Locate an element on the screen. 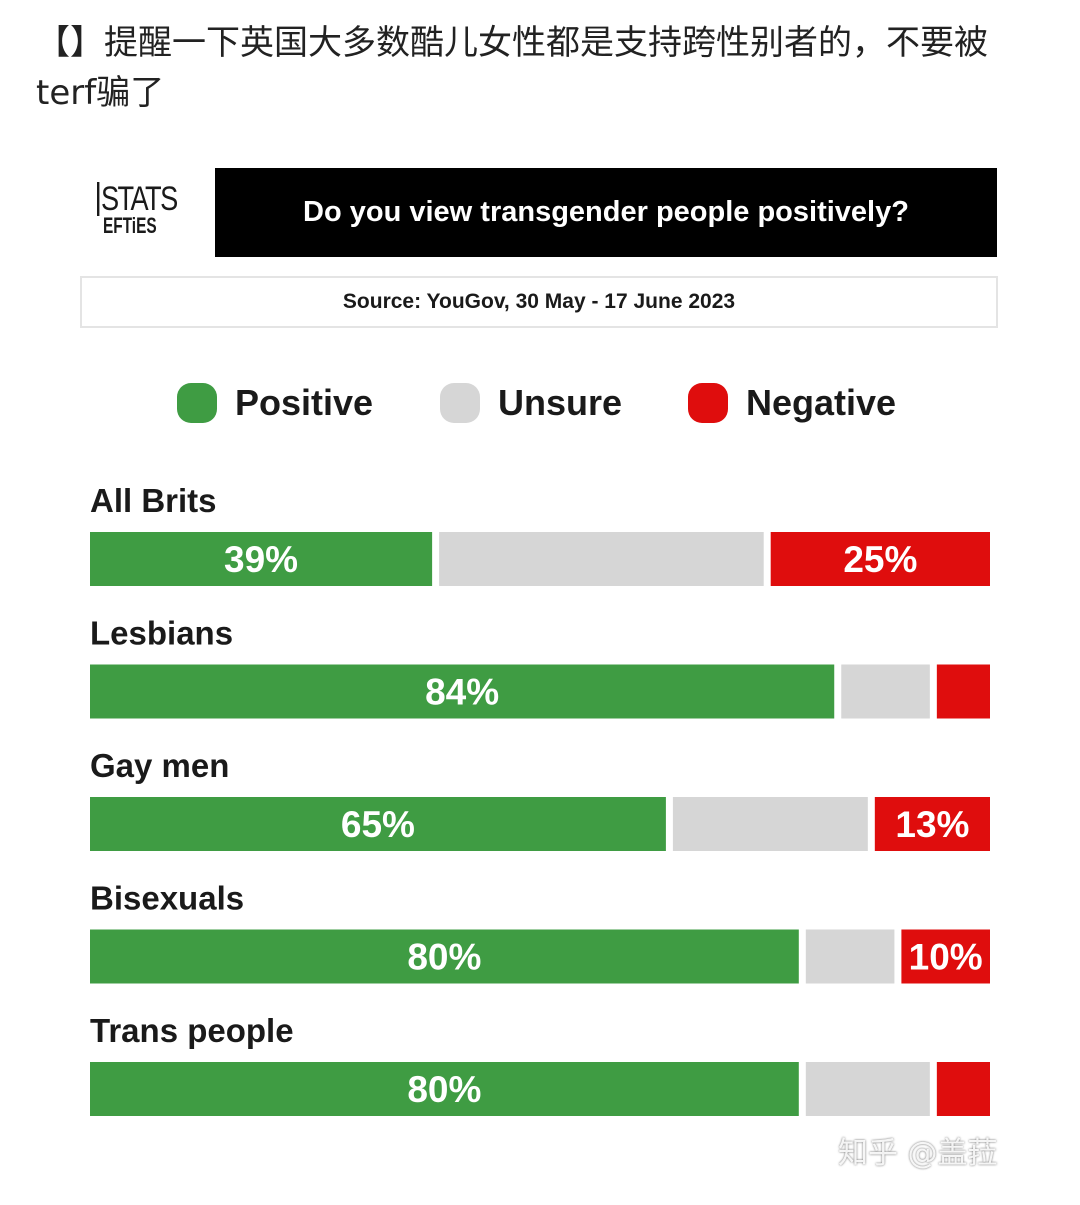  logo-line-2: EFTiES is located at coordinates (130, 225).